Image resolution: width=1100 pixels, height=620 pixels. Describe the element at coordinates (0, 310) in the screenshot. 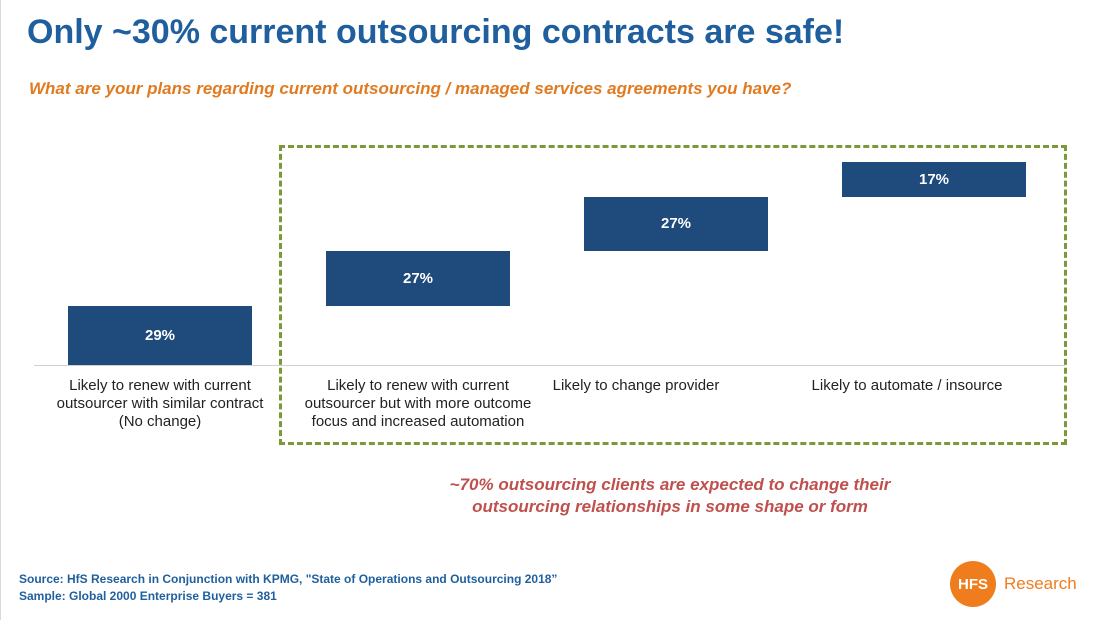

I see `left-border` at that location.